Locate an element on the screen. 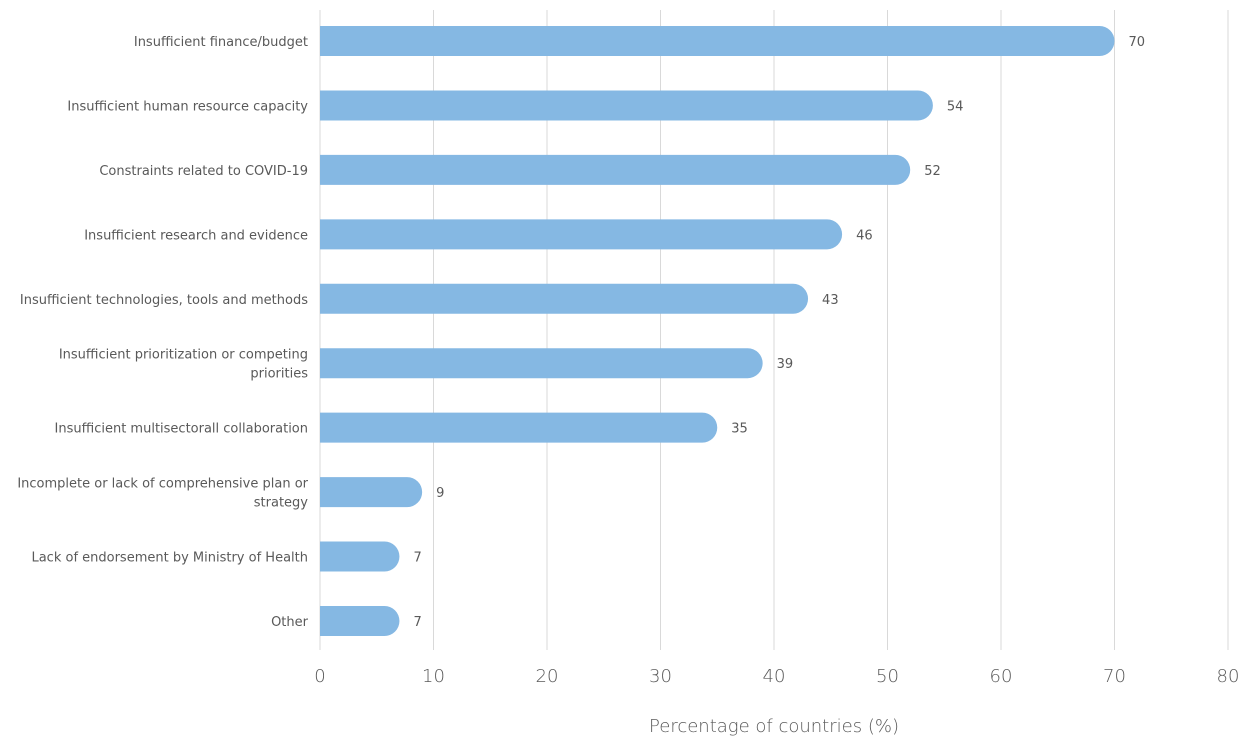  category-label-line: Constraints related to COVID-19 is located at coordinates (203, 171).